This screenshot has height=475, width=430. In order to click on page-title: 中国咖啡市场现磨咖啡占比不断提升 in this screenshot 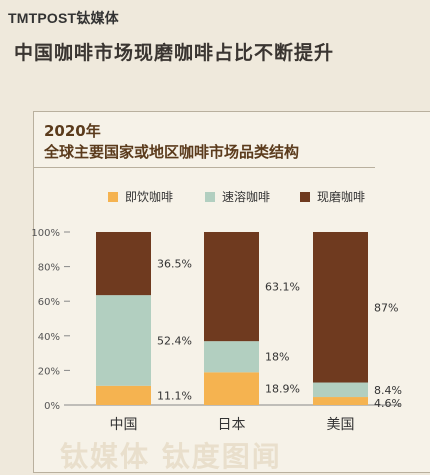, I will do `click(174, 53)`.